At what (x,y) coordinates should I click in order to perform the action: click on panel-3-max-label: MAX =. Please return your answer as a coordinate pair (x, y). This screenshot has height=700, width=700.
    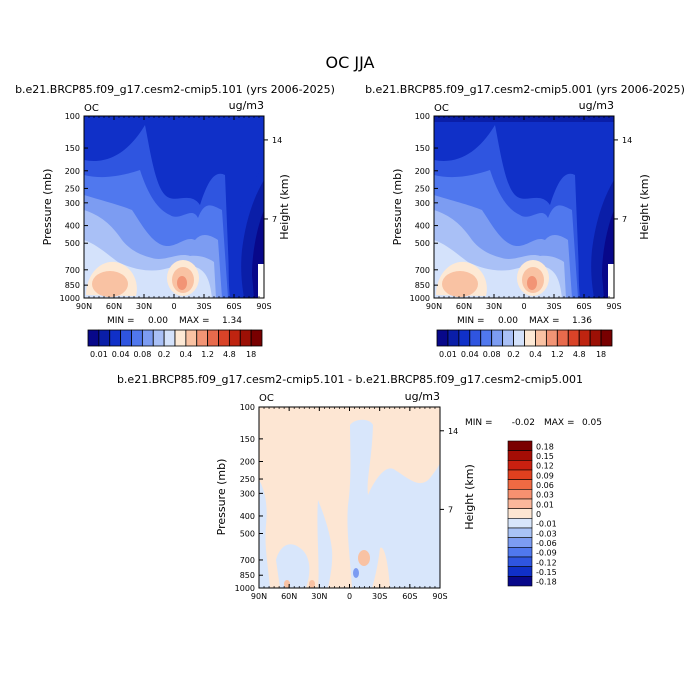
    Looking at the image, I should click on (559, 423).